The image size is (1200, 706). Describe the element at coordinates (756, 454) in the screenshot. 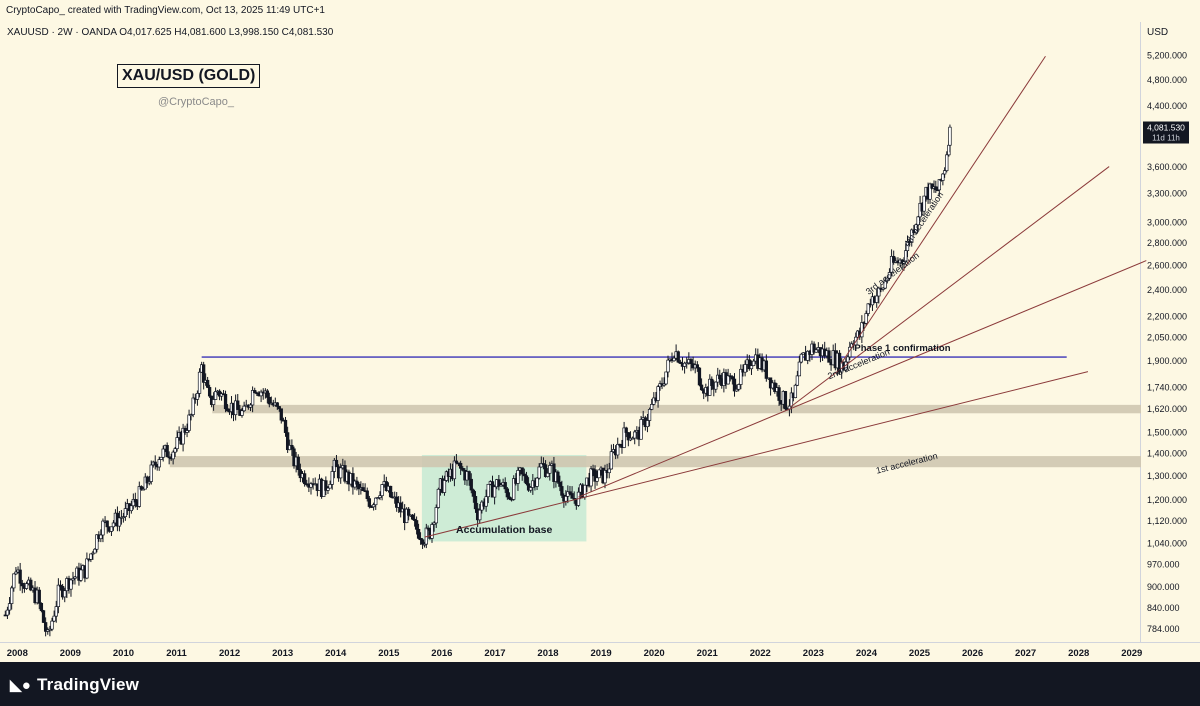

I see `1st-acceleration-line` at that location.